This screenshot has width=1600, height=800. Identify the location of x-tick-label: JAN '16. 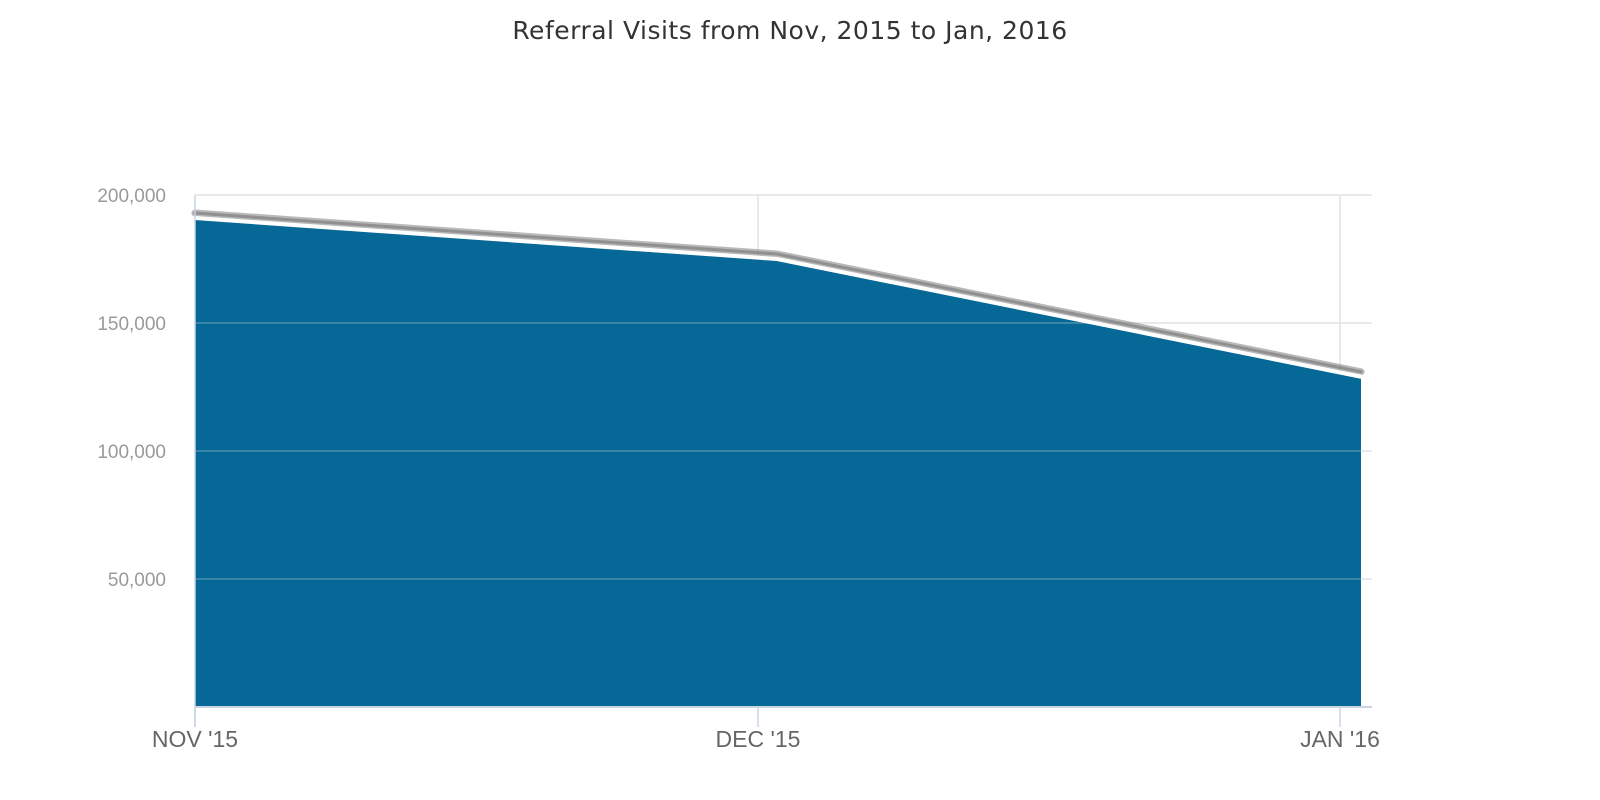
(1340, 739).